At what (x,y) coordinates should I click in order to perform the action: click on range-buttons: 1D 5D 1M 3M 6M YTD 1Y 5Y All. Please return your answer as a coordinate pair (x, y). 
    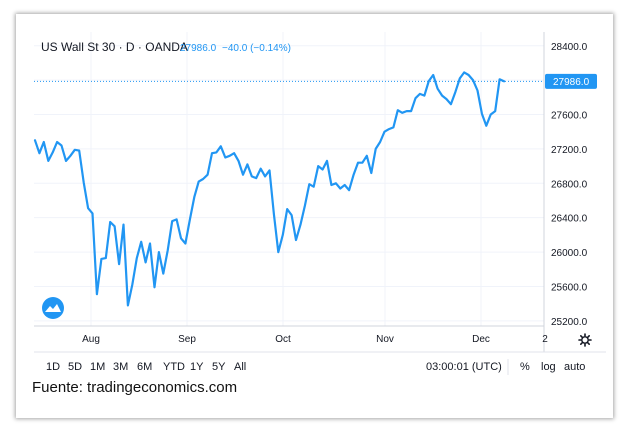
    Looking at the image, I should click on (146, 367).